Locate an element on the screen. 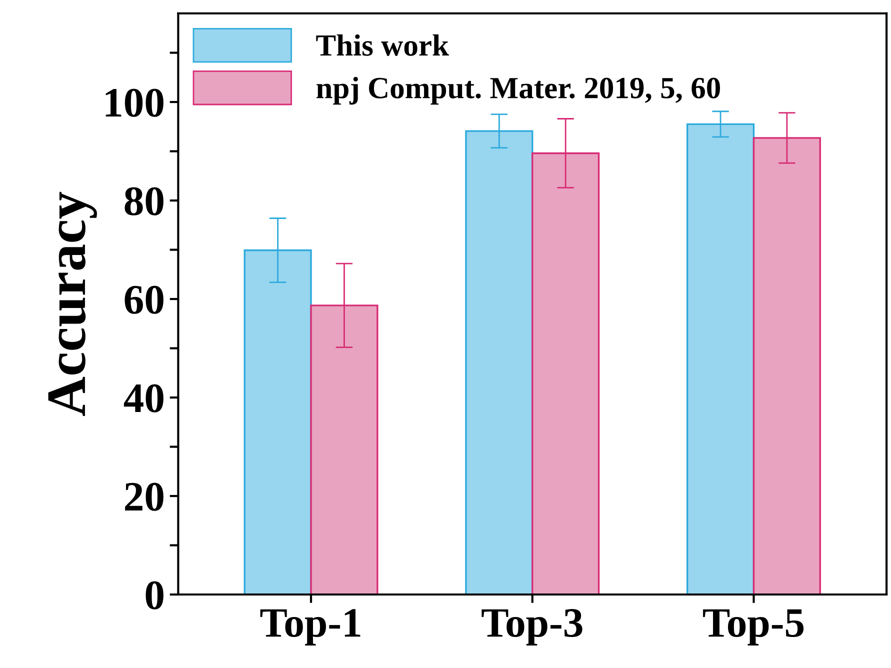 The width and height of the screenshot is (891, 668). legend-label: This work is located at coordinates (382, 45).